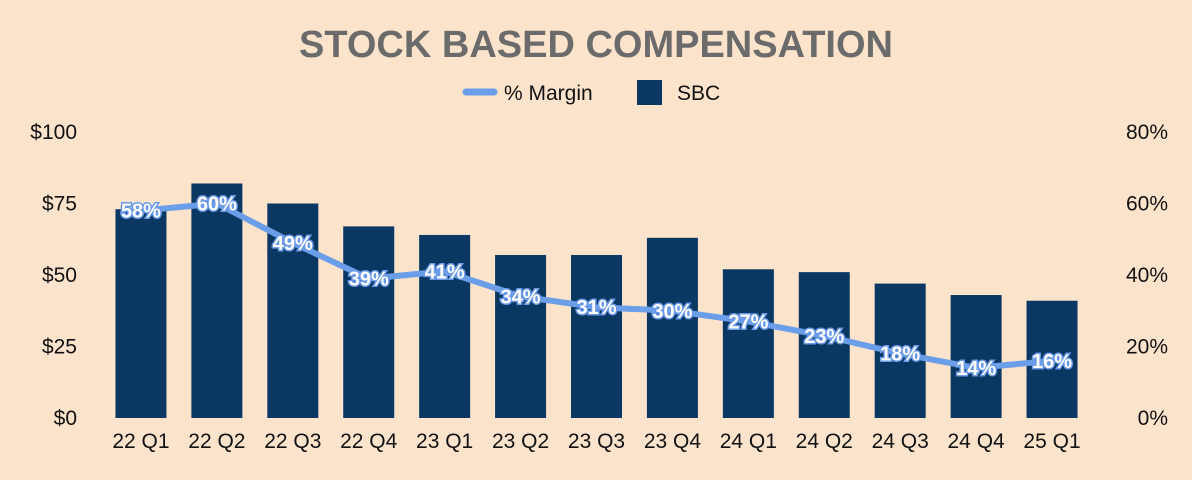 This screenshot has width=1192, height=480. Describe the element at coordinates (900, 355) in the screenshot. I see `margin-data-label: 18%` at that location.